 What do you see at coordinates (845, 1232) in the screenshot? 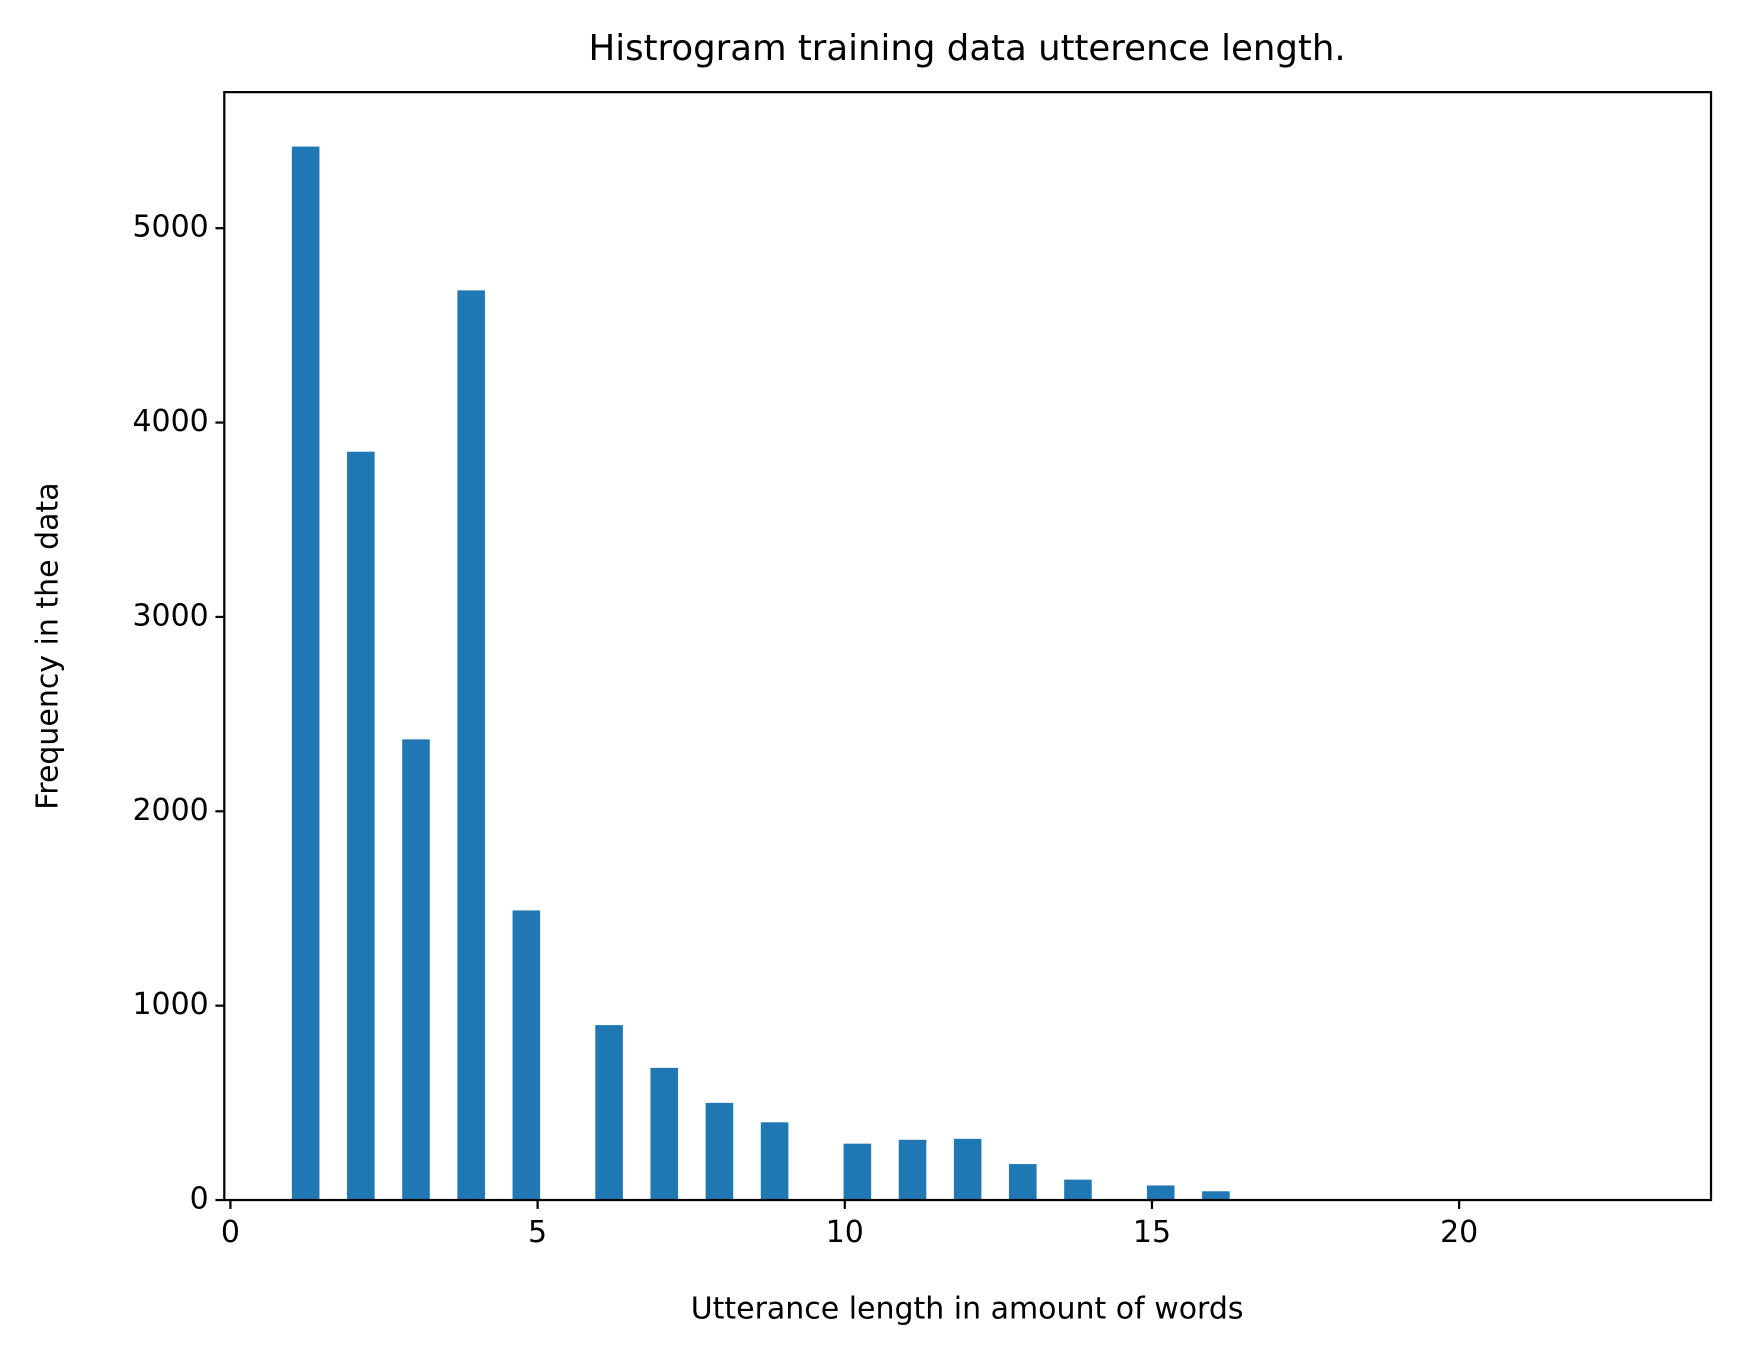
I see `x-tick-label: 10` at bounding box center [845, 1232].